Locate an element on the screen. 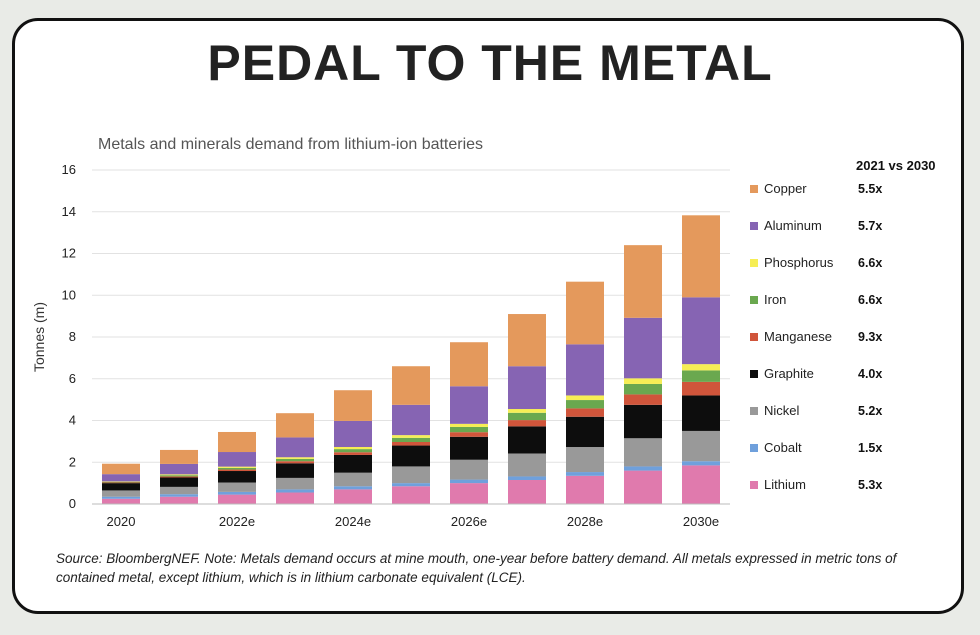 The height and width of the screenshot is (635, 980). legend-multiplier-graphite: 4.0x is located at coordinates (870, 374).